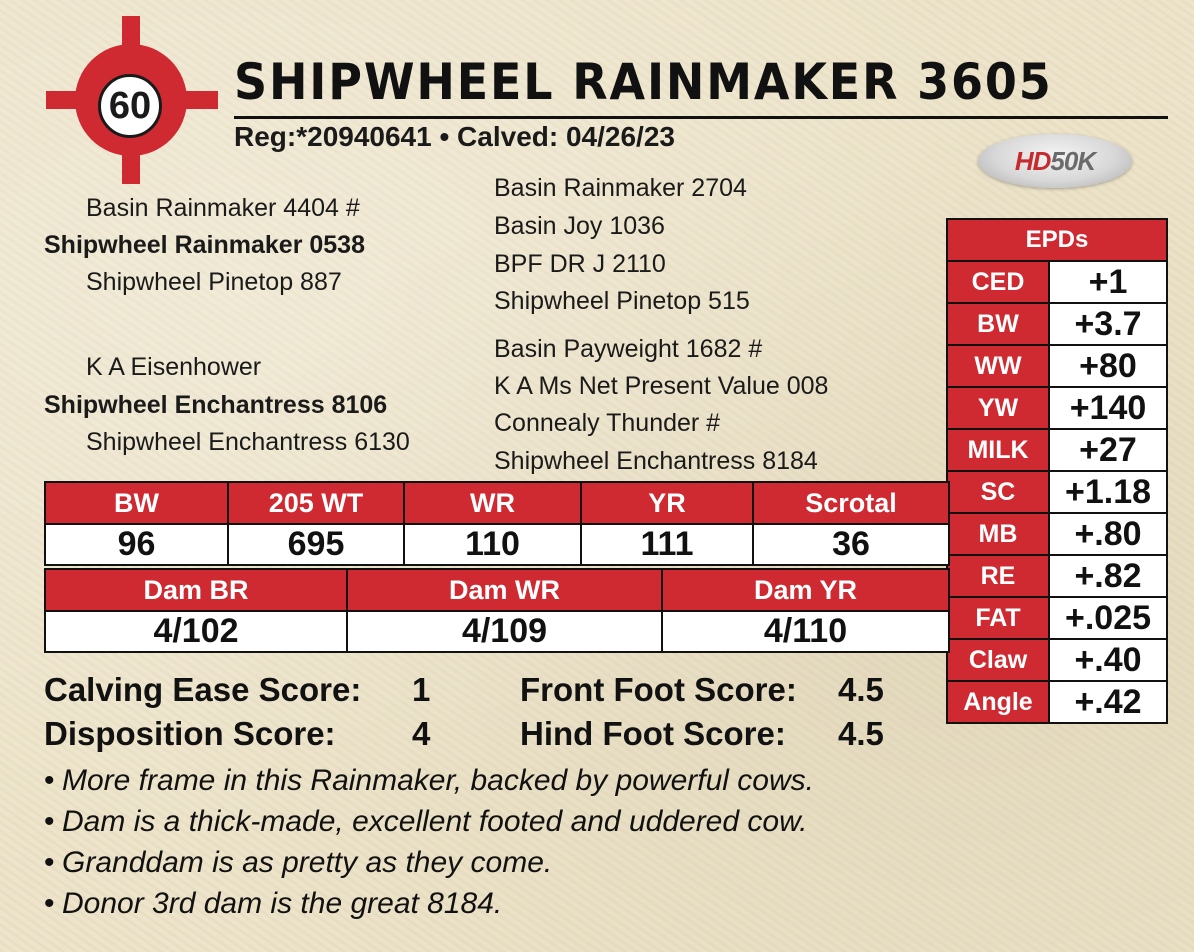 The height and width of the screenshot is (952, 1194). I want to click on performance-value: 96, so click(136, 544).